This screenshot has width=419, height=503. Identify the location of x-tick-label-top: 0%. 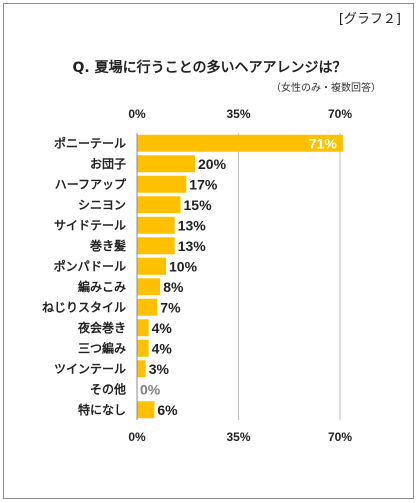
(137, 114).